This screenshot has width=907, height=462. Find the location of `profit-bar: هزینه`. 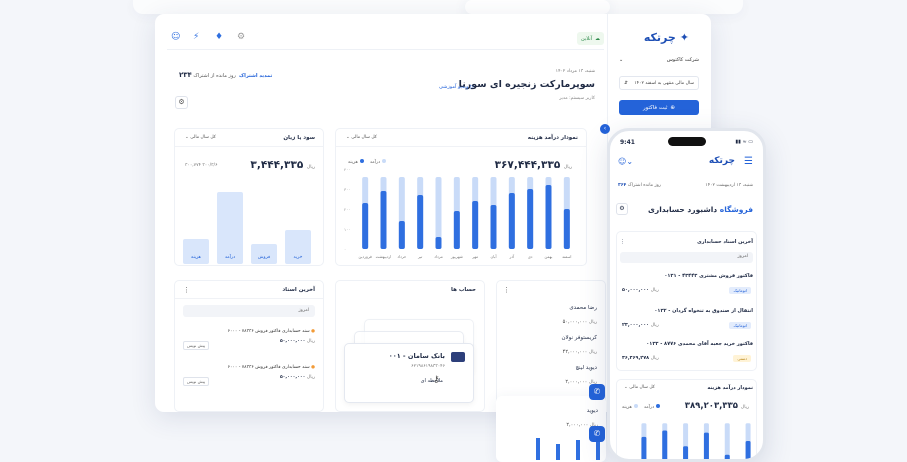

profit-bar: هزینه is located at coordinates (196, 251).